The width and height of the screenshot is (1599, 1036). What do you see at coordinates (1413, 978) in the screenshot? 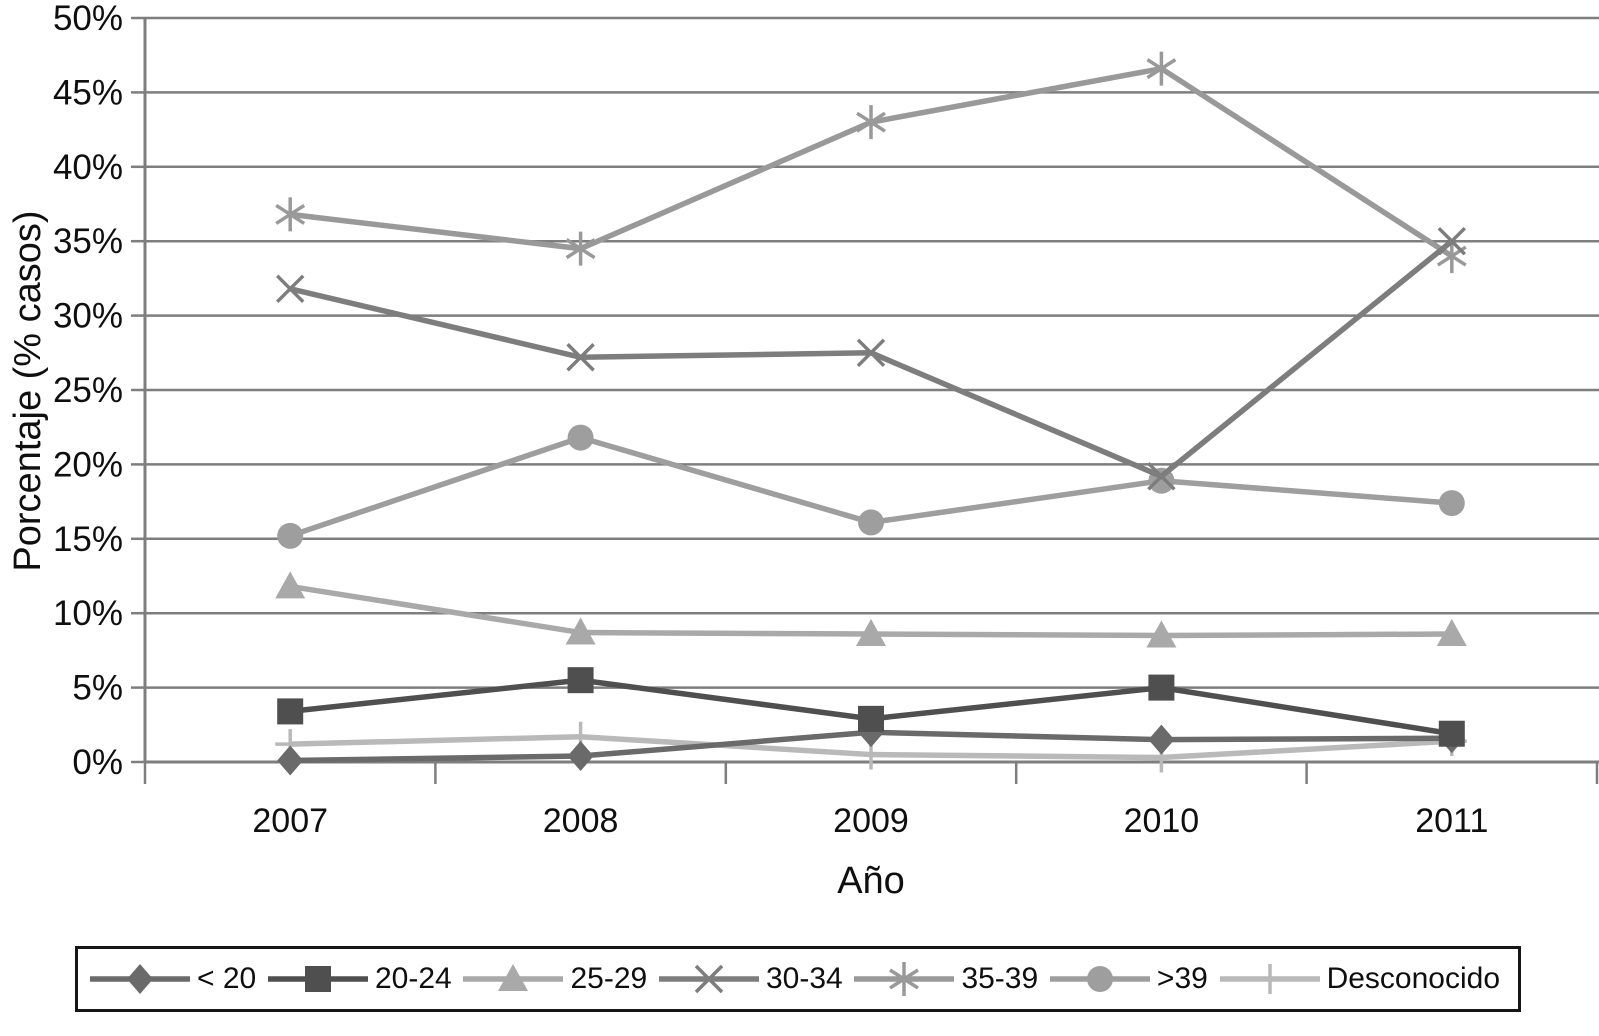
I see `legend-label: Desconocido` at bounding box center [1413, 978].